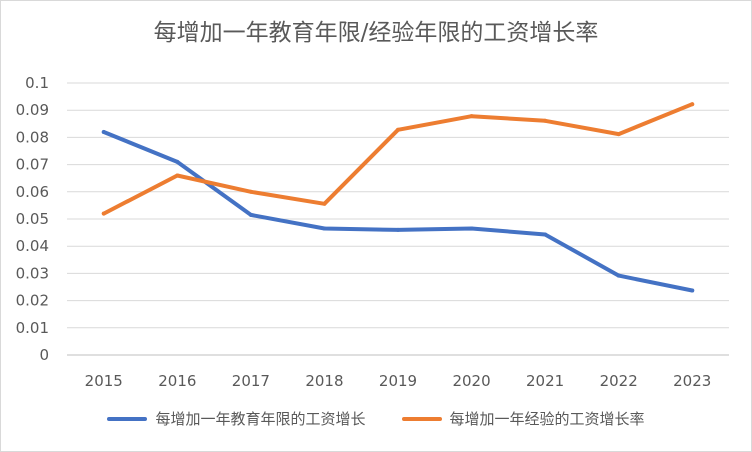 This screenshot has height=452, width=752. What do you see at coordinates (32, 246) in the screenshot?
I see `y-tick-label: 0.04` at bounding box center [32, 246].